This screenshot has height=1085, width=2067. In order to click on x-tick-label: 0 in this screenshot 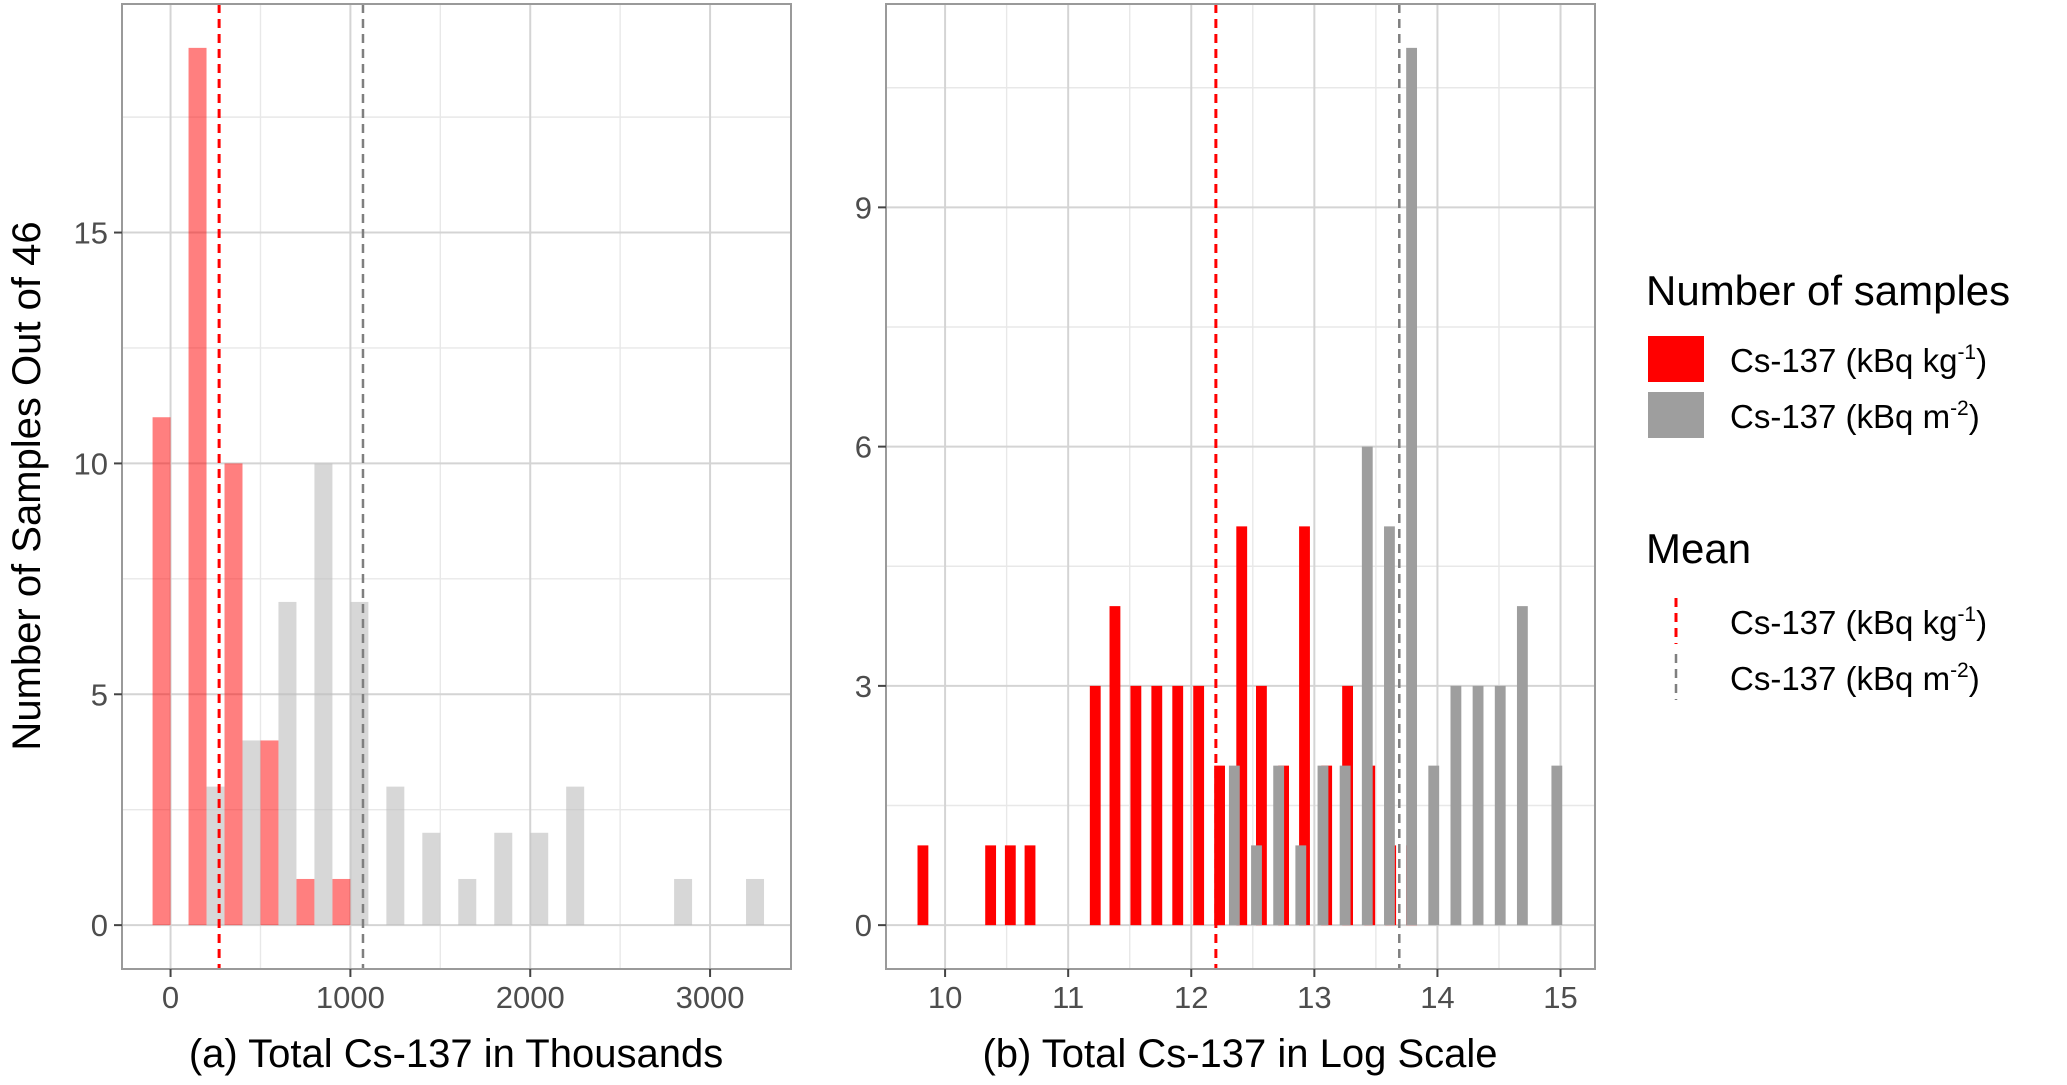, I will do `click(170, 997)`.